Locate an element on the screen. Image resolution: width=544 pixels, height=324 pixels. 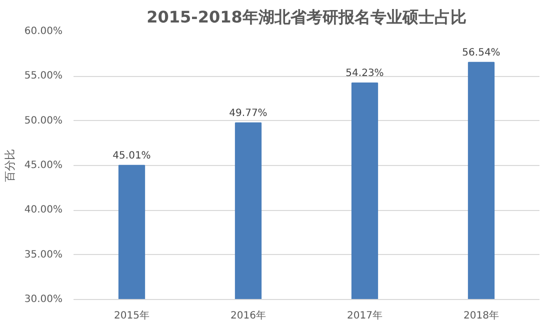
x-tick-label: 2018年 is located at coordinates (481, 316).